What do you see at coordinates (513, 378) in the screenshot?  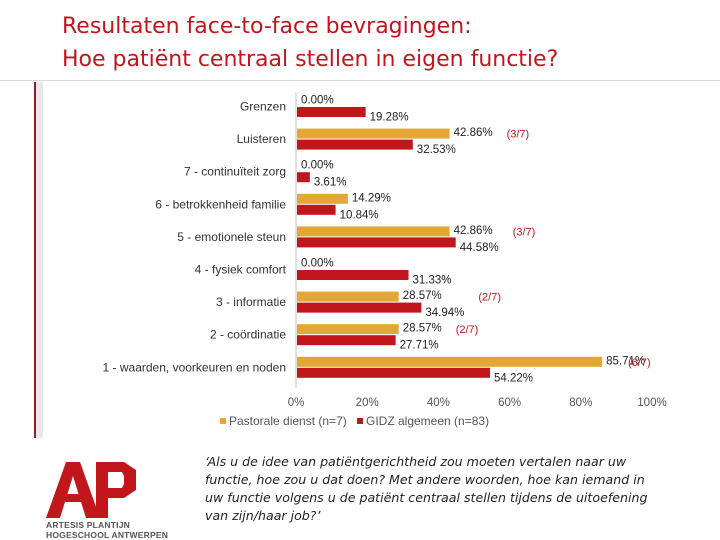 I see `data-label: 54.22%` at bounding box center [513, 378].